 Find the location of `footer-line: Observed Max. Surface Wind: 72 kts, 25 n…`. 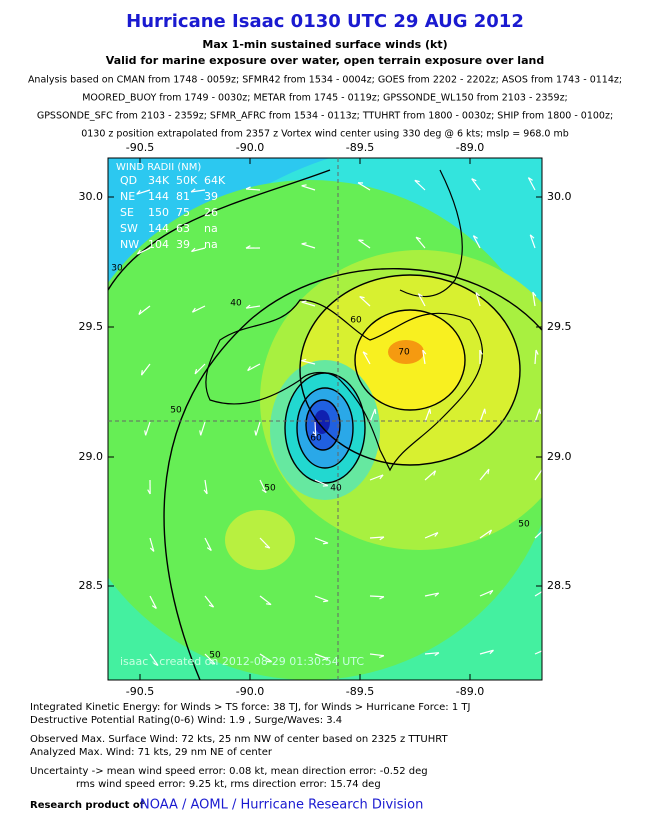

footer-line: Observed Max. Surface Wind: 72 kts, 25 n… is located at coordinates (239, 739).